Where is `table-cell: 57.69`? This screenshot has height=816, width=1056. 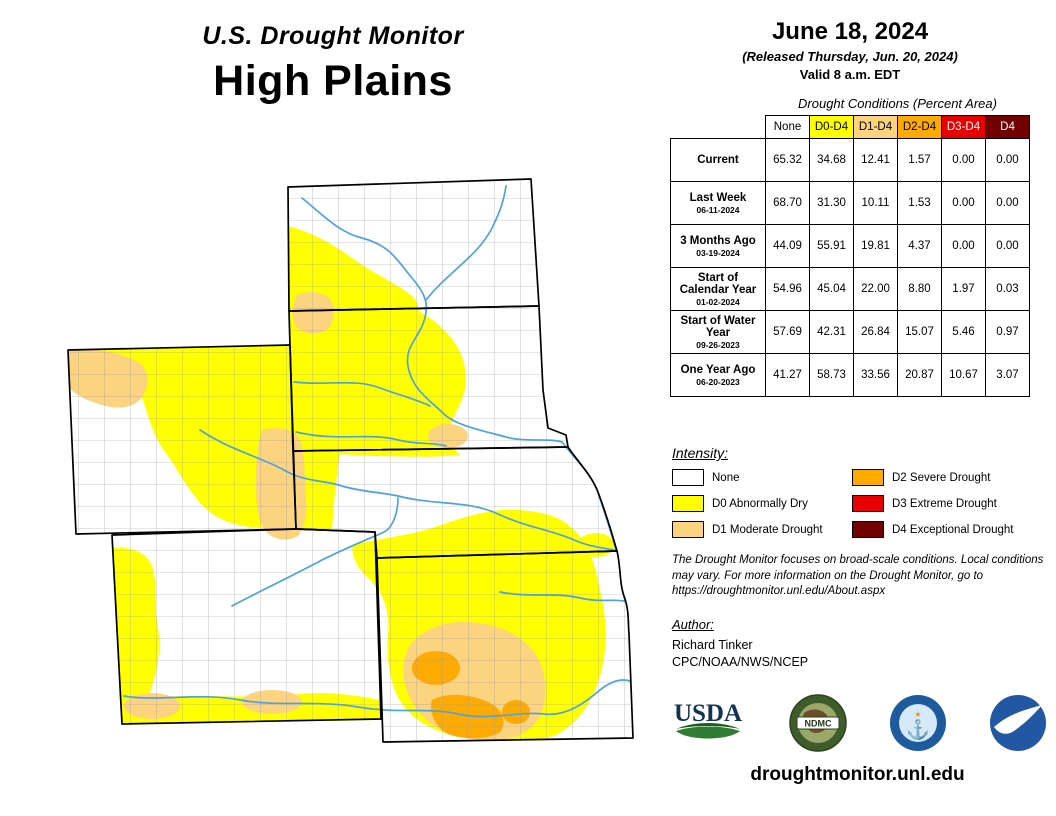 table-cell: 57.69 is located at coordinates (787, 332).